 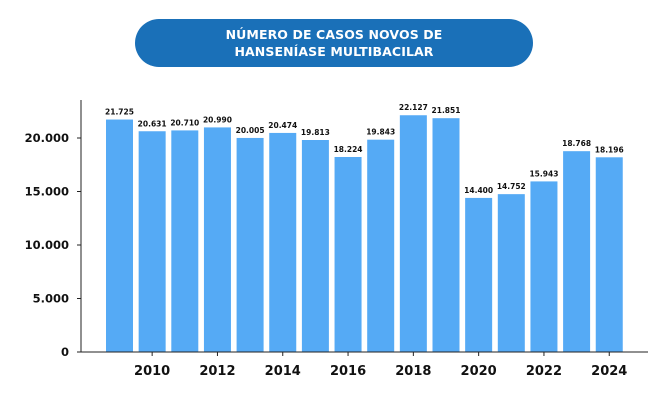 I want to click on bar-2012, so click(x=217, y=239).